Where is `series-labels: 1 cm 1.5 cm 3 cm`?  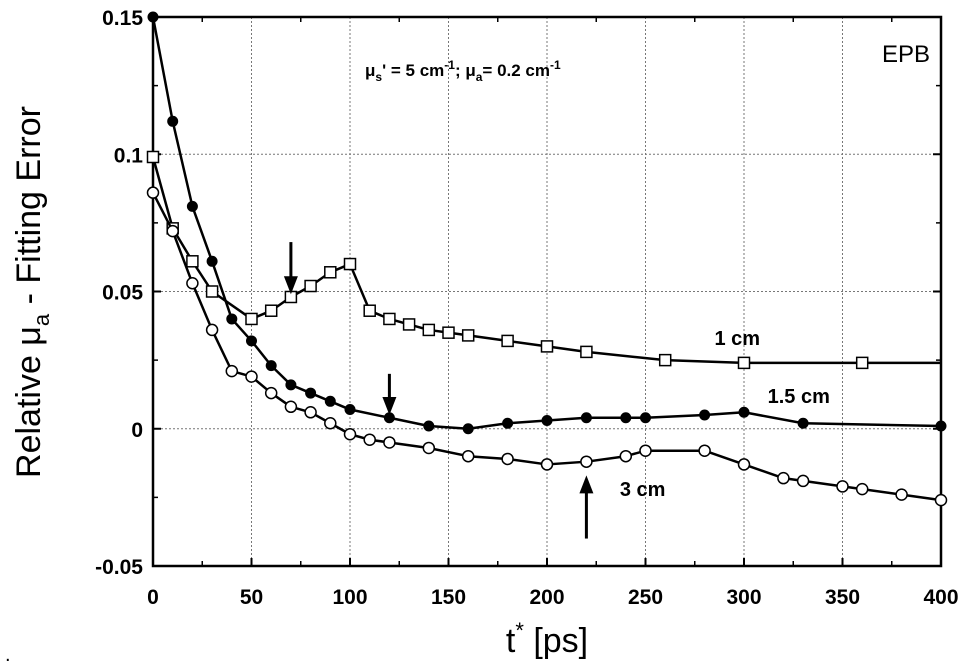 series-labels: 1 cm 1.5 cm 3 cm is located at coordinates (725, 414).